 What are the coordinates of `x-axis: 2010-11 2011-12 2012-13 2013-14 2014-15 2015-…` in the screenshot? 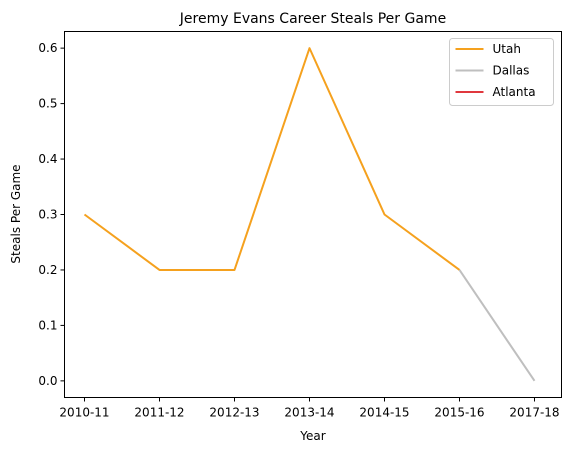 It's located at (309, 408).